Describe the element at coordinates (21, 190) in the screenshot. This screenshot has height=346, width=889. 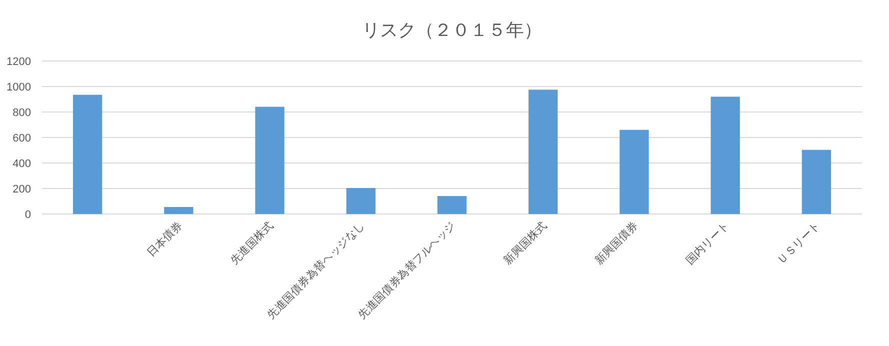
I see `y-tick-label: 200` at that location.